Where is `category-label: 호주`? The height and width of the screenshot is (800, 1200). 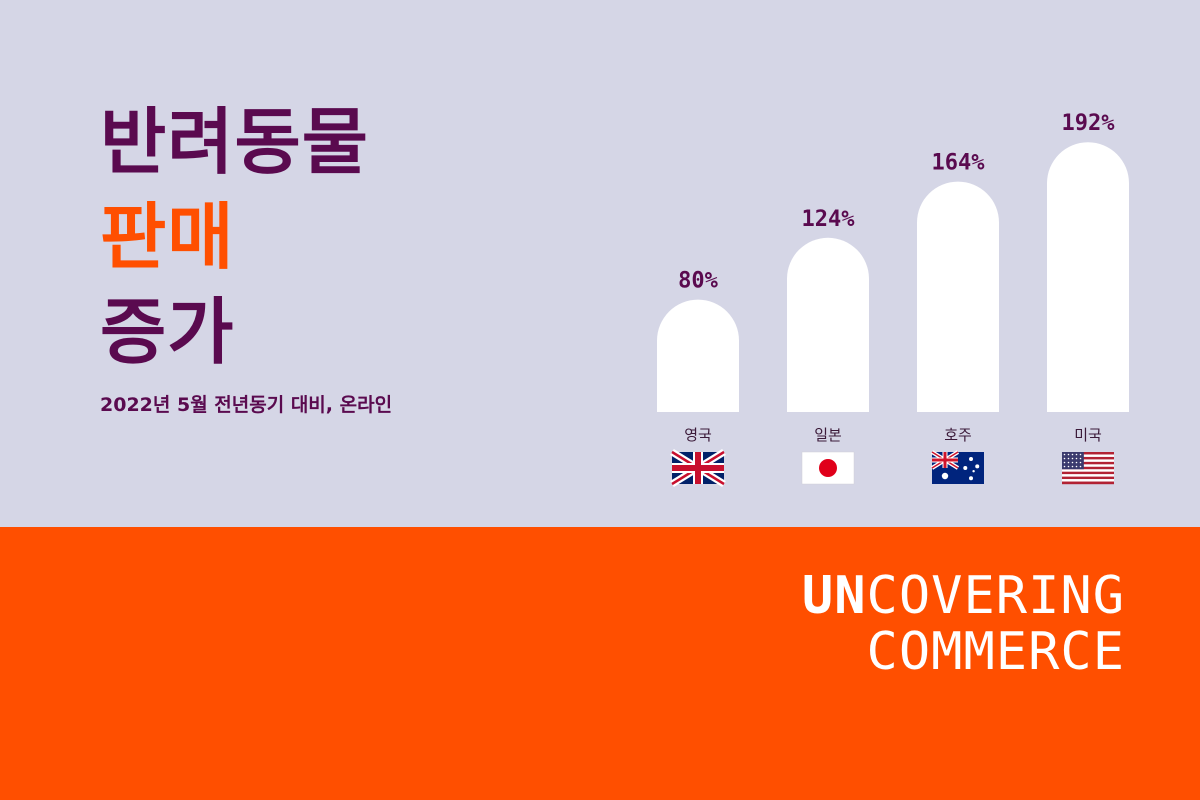
category-label: 호주 is located at coordinates (958, 435).